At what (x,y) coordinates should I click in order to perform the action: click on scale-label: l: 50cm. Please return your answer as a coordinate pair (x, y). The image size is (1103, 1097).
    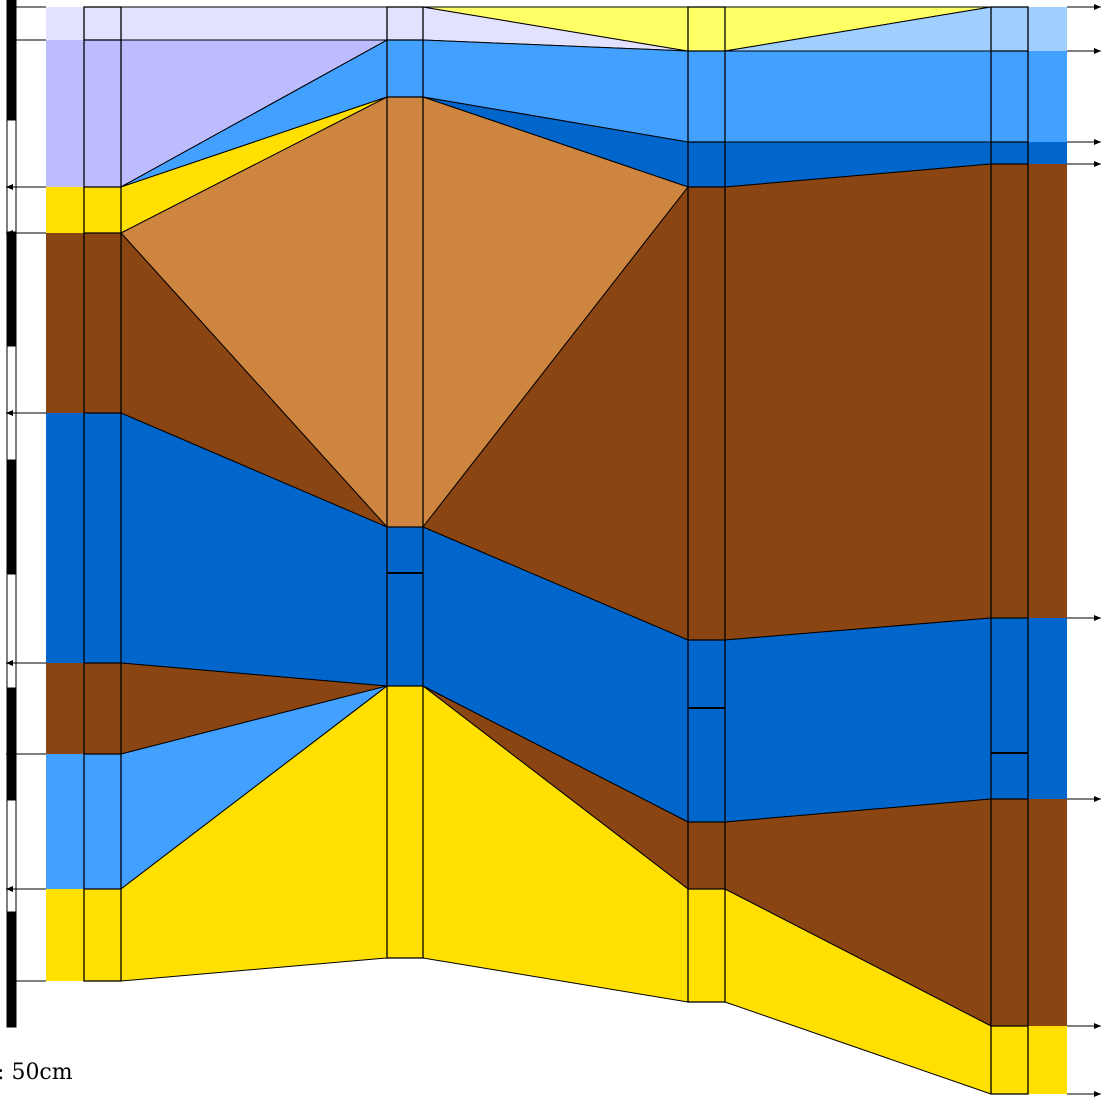
    Looking at the image, I should click on (36, 1072).